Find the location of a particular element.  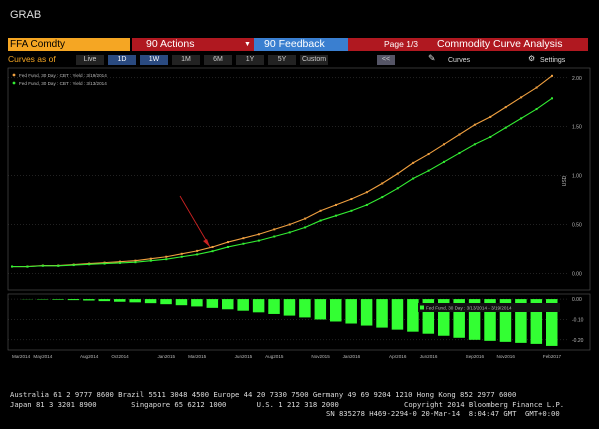

function-name: Commodity Curve Analysis is located at coordinates (500, 44).